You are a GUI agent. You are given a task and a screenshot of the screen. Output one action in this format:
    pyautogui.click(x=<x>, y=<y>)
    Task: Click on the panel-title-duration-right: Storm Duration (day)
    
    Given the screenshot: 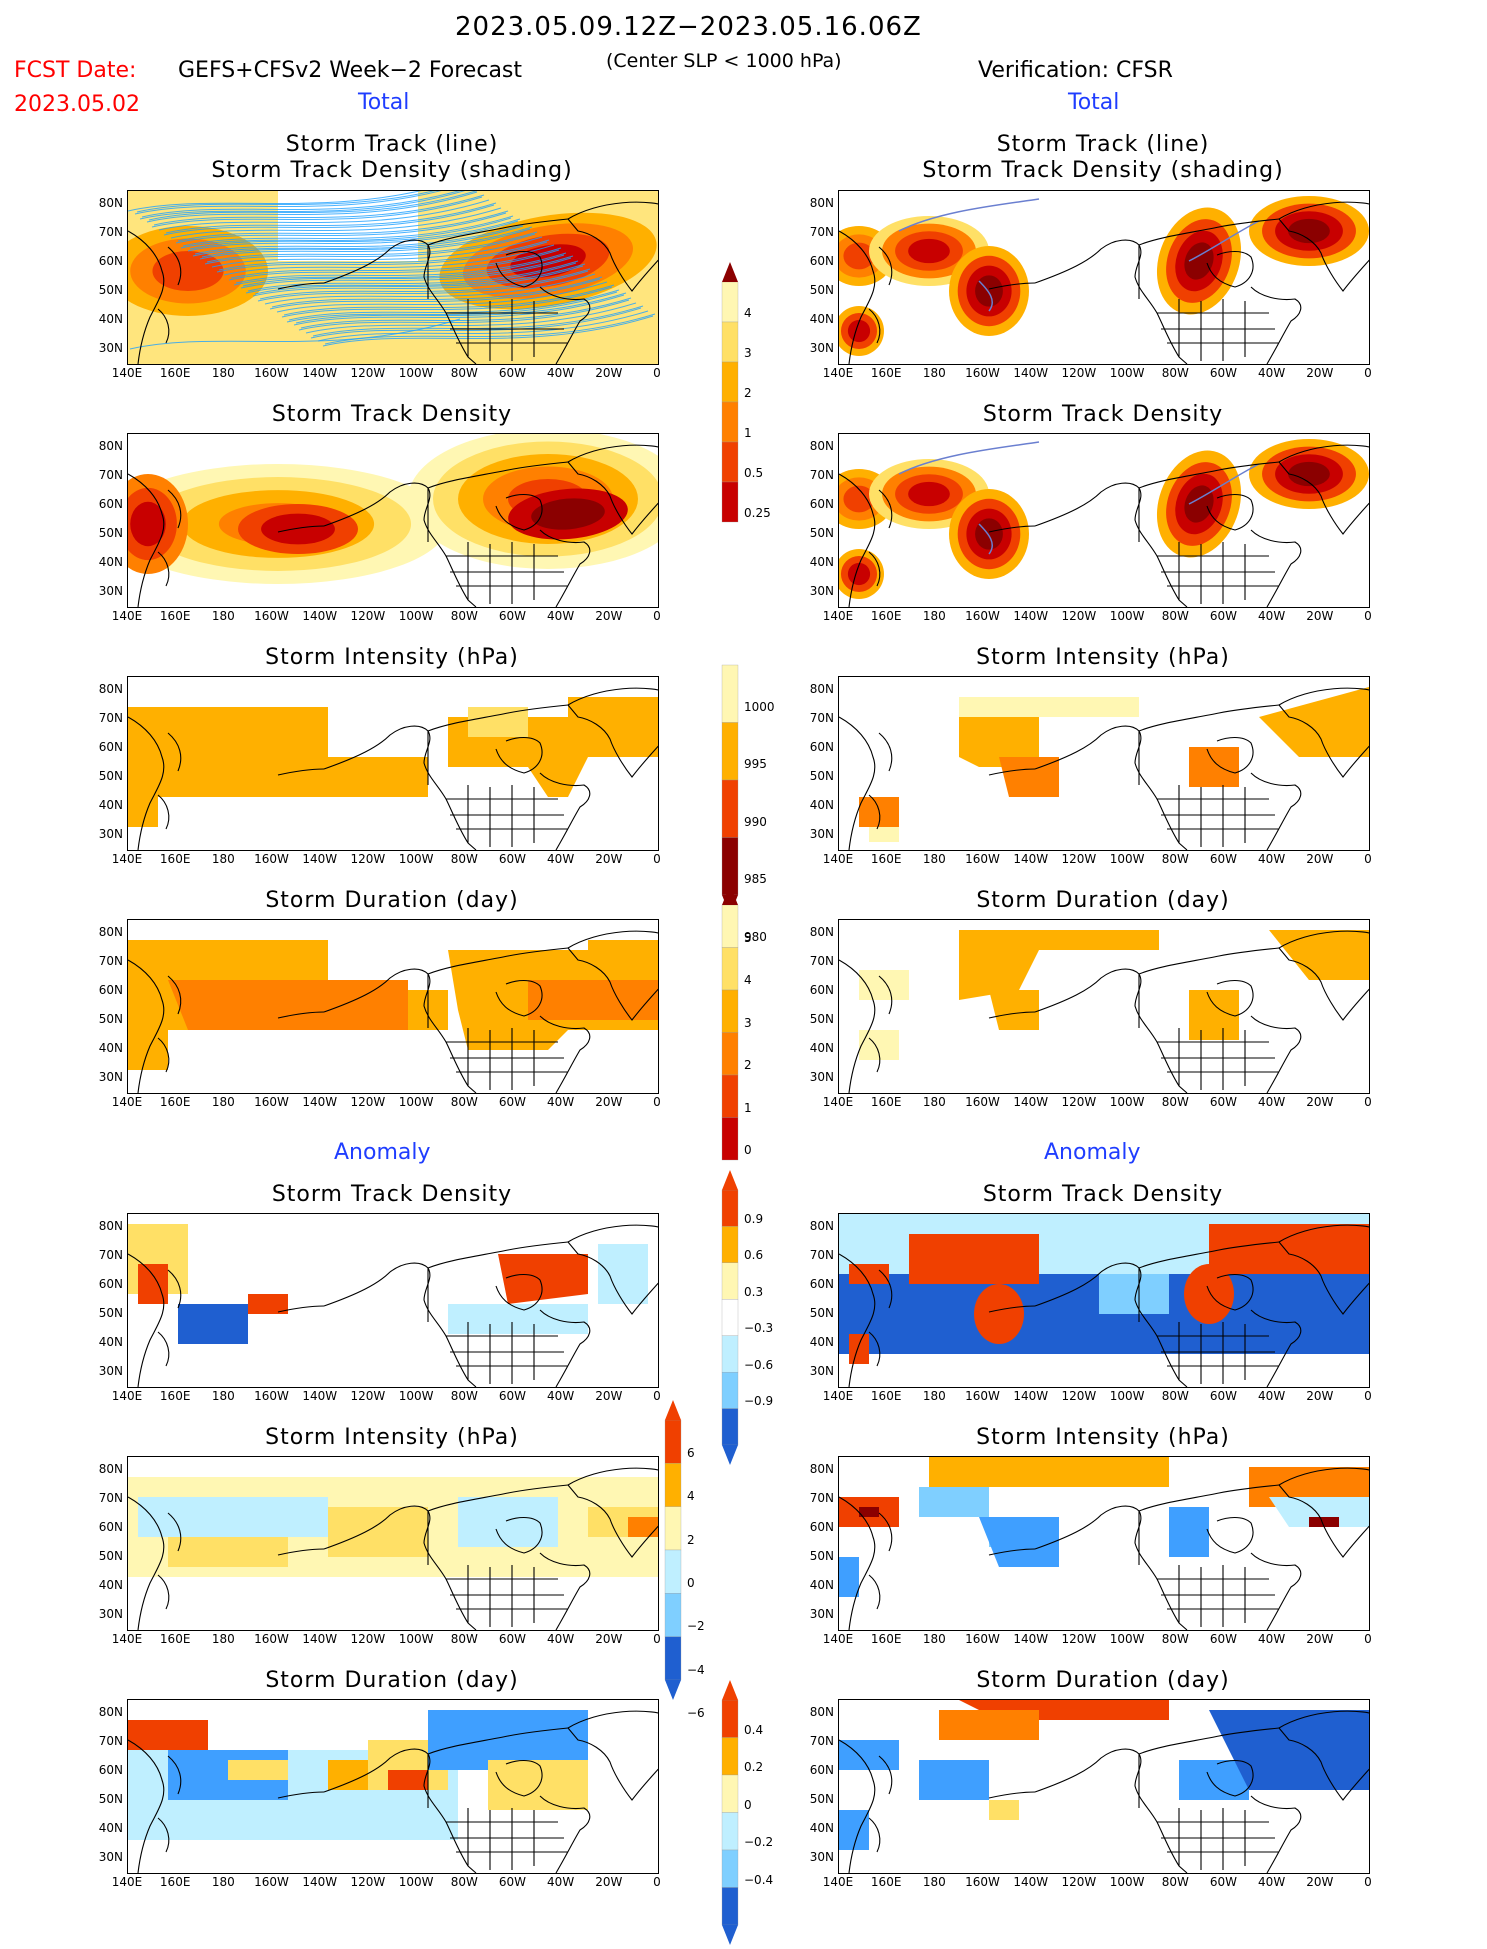 What is the action you would take?
    pyautogui.click(x=1103, y=900)
    